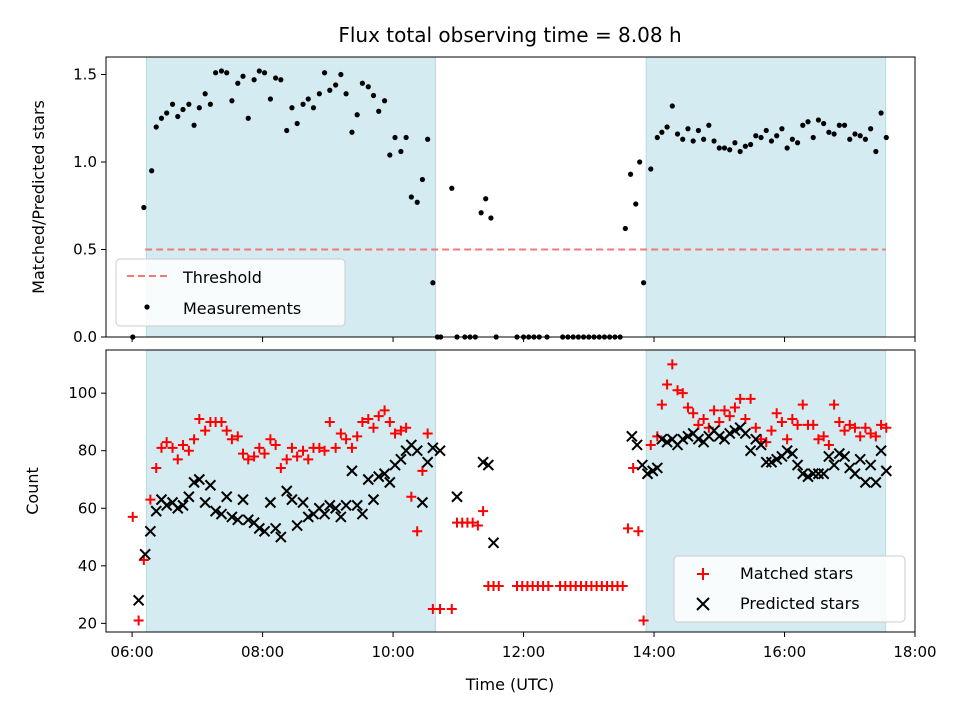 The width and height of the screenshot is (960, 720). Describe the element at coordinates (85, 162) in the screenshot. I see `y-tick-label: 1.0` at that location.